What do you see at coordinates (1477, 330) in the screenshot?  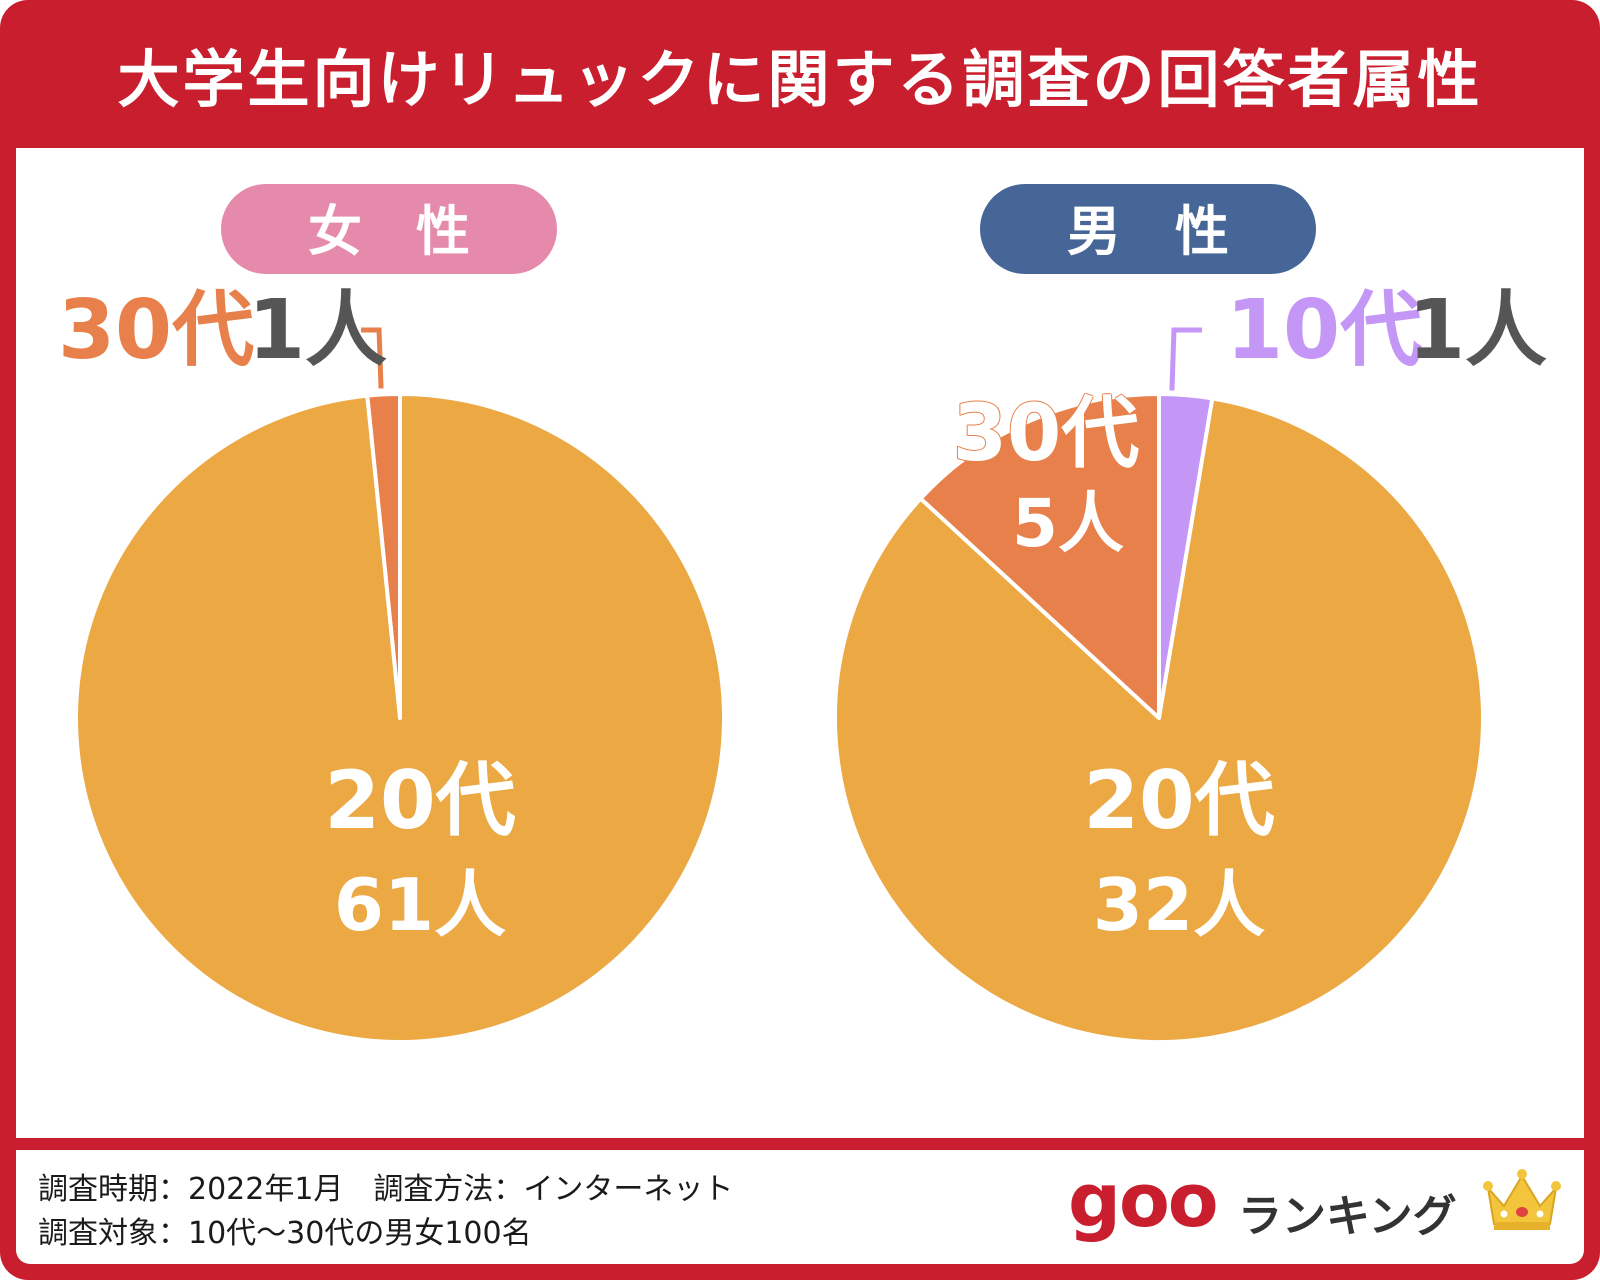 I see `male-label-10s-count: 1人` at bounding box center [1477, 330].